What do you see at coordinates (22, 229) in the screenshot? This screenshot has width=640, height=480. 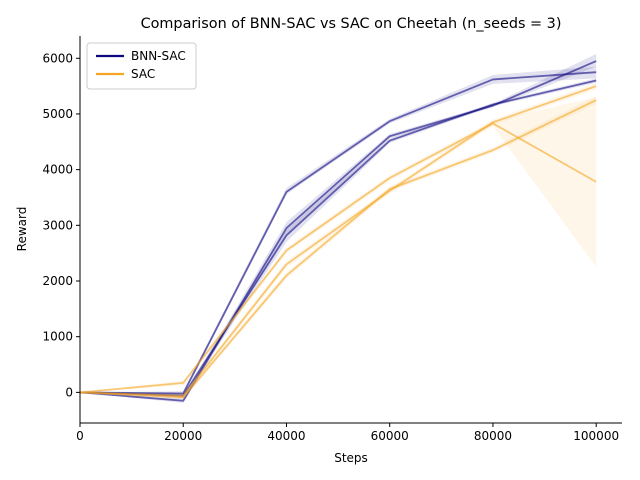 I see `y-axis-label: Reward` at bounding box center [22, 229].